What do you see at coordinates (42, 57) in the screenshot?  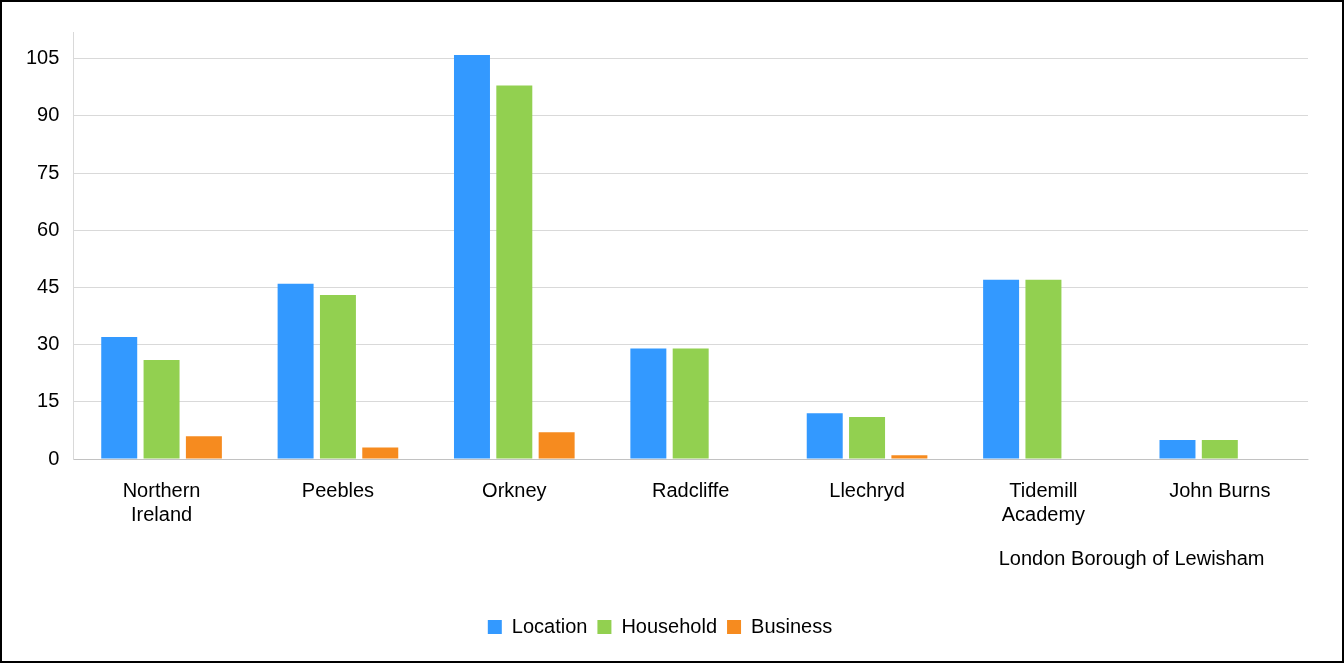 I see `y-tick-label: 105` at bounding box center [42, 57].